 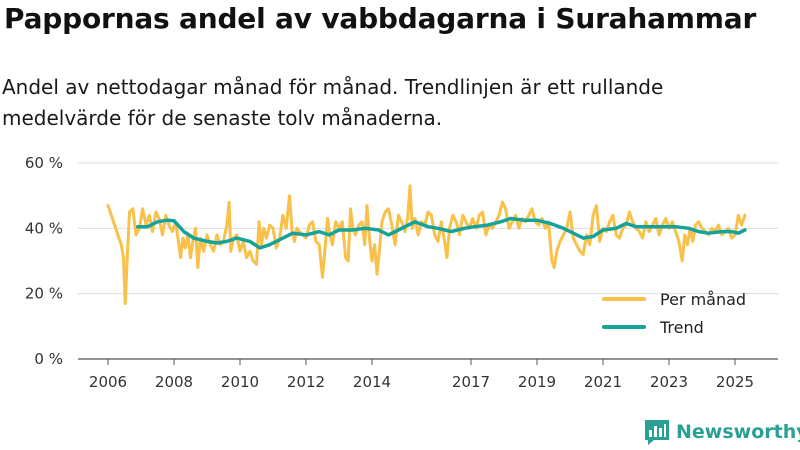 I want to click on y-tick-label: 40 %, so click(x=44, y=228).